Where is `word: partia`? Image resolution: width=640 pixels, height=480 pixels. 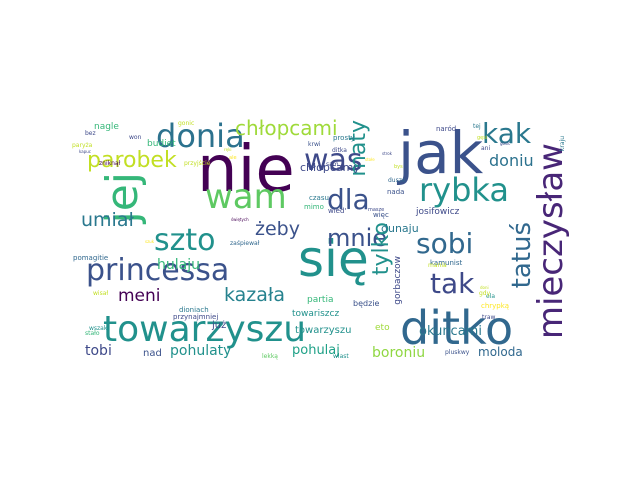
word: partia is located at coordinates (320, 300).